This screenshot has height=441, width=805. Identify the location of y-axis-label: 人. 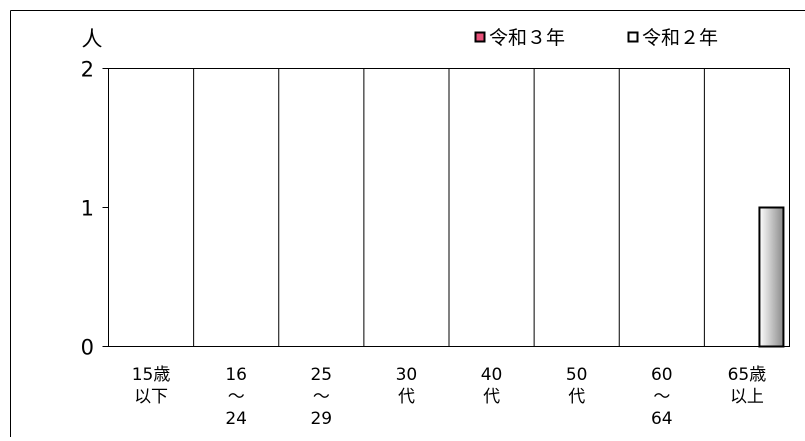
(92, 39).